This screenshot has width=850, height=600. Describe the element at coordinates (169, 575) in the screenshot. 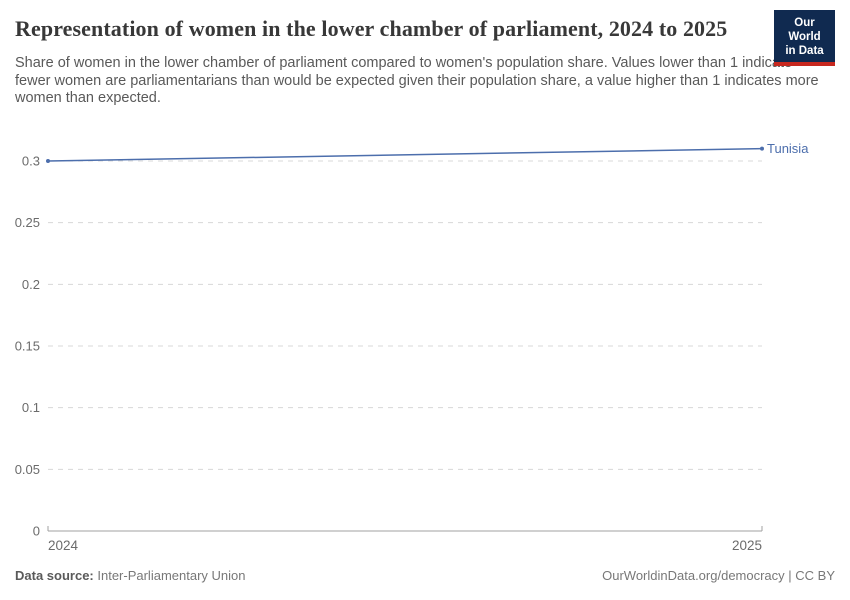

I see `data-source-value: Inter-Parliamentary Union` at that location.